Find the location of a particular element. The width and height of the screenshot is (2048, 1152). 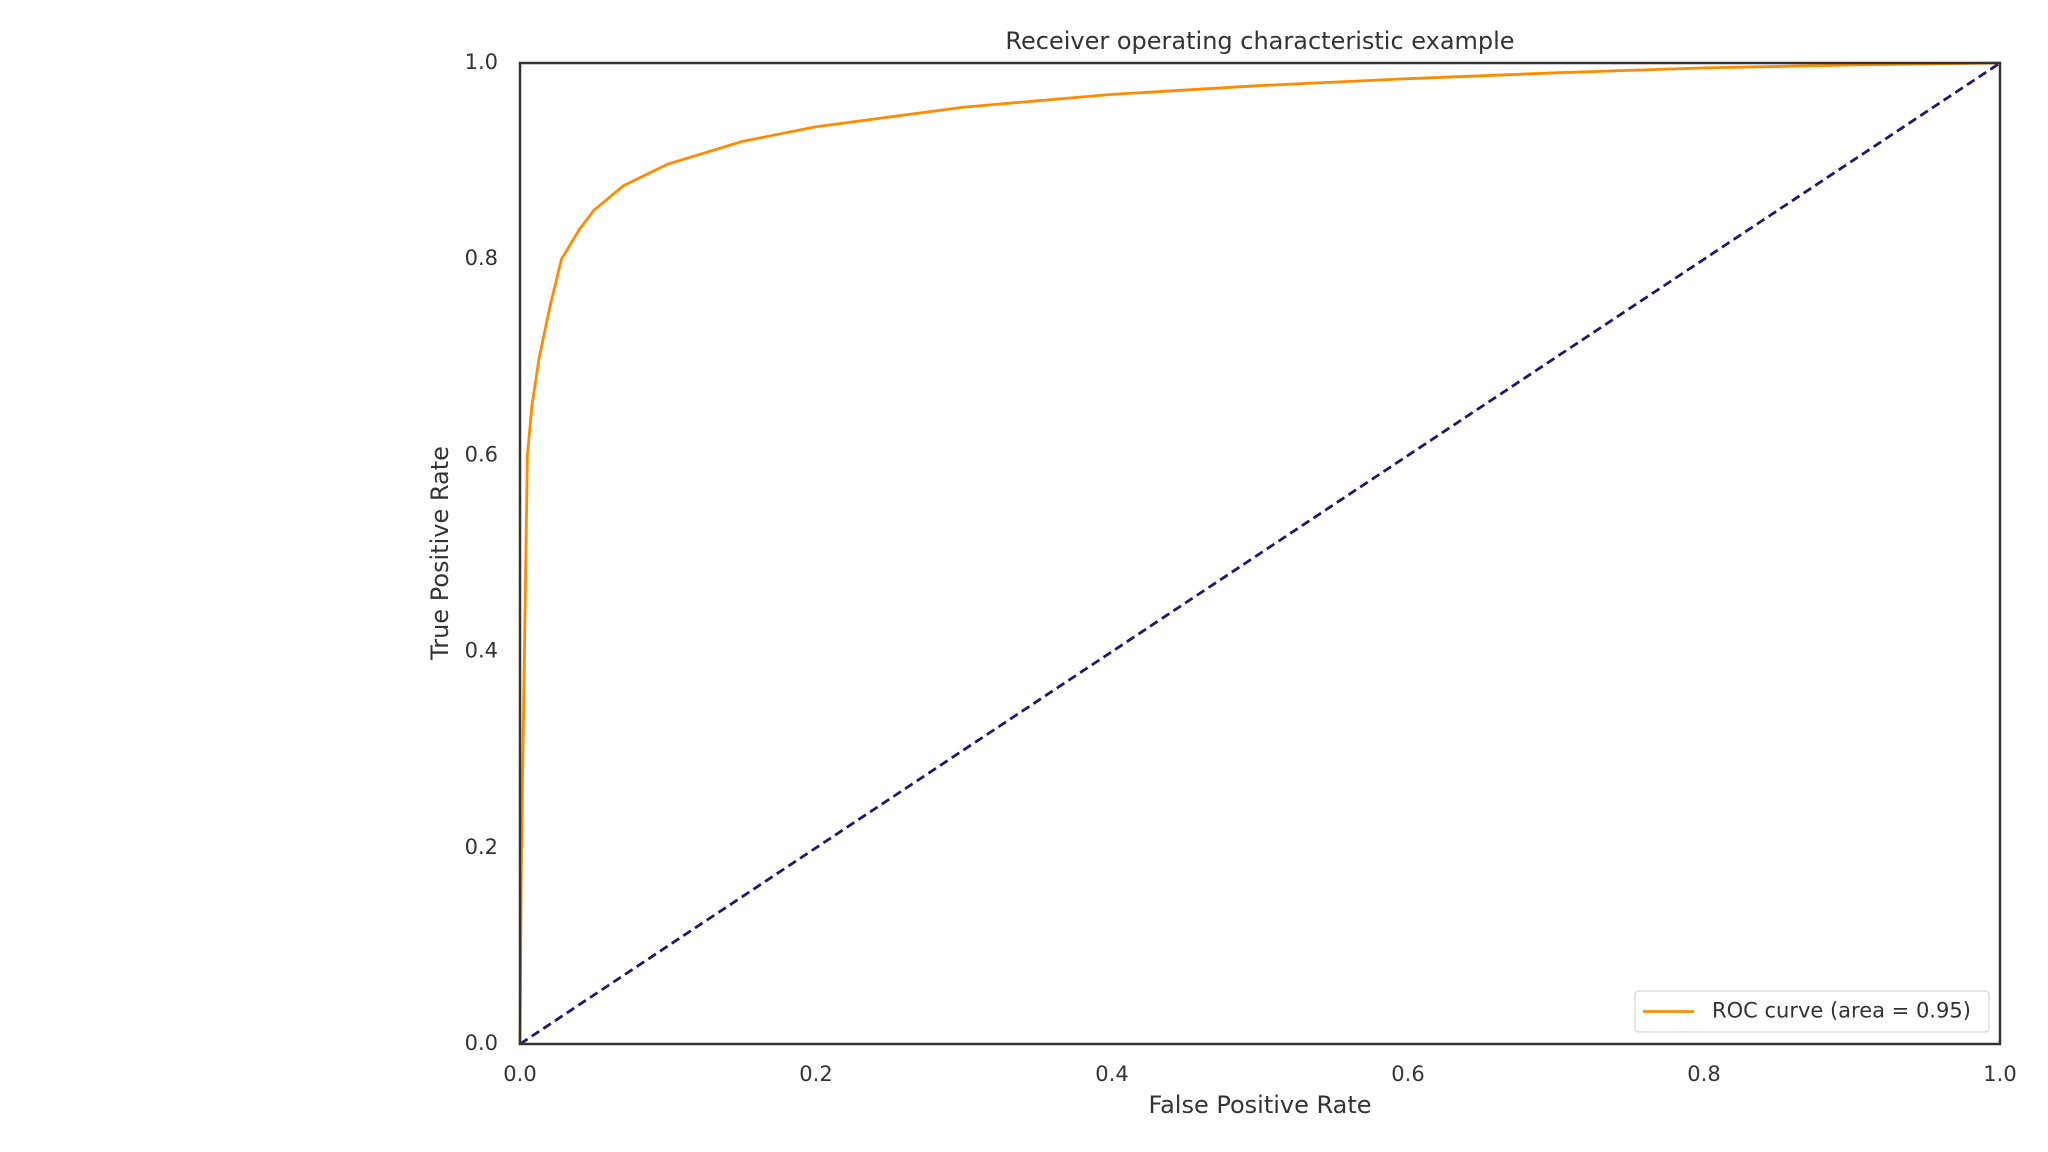

legend-label: ROC curve (area = 0.95) is located at coordinates (1841, 1011).